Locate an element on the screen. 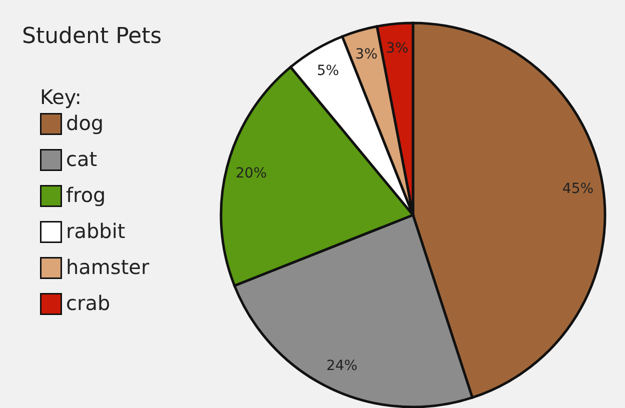  legend-label: dog is located at coordinates (85, 123).